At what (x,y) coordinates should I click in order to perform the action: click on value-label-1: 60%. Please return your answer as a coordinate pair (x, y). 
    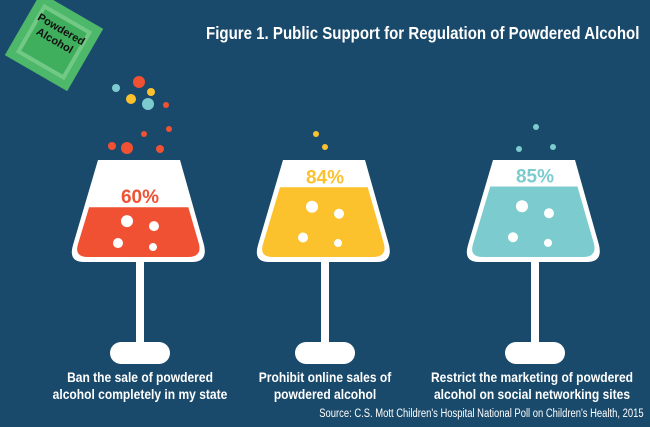
    Looking at the image, I should click on (140, 197).